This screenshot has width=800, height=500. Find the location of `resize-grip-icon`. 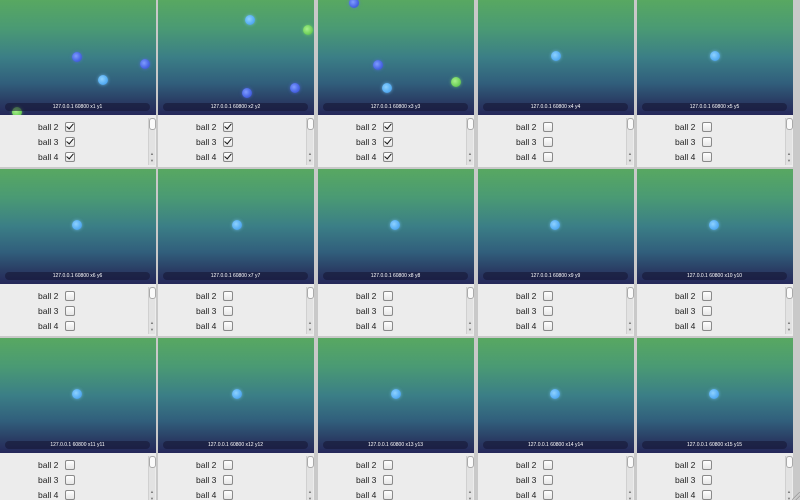

resize-grip-icon is located at coordinates (796, 496).